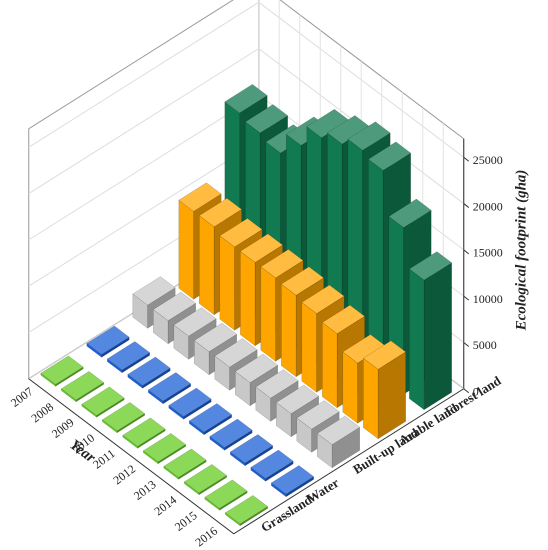 Image resolution: width=548 pixels, height=550 pixels. I want to click on z-axis-title: Ecological footprint (gha), so click(521, 251).